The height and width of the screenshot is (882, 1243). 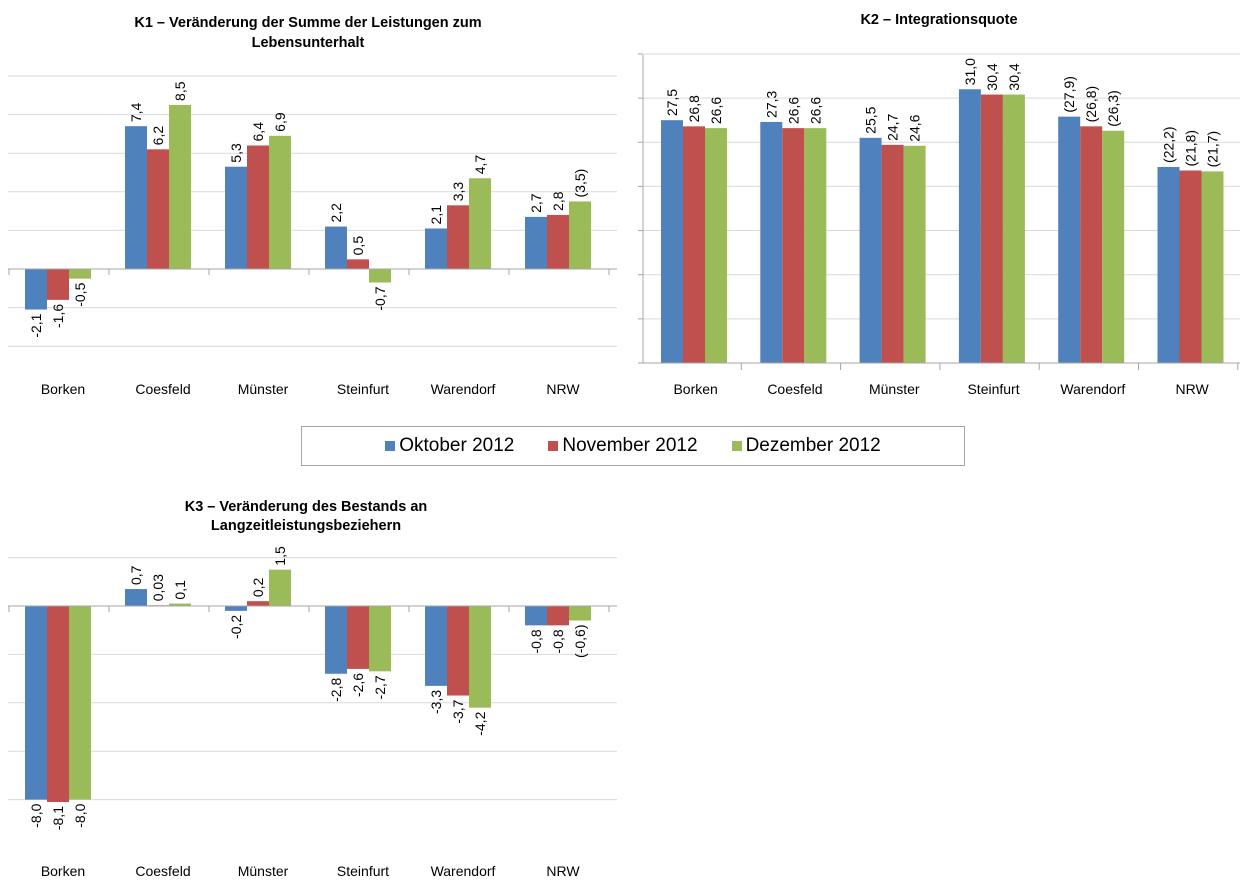 I want to click on k3-label-steinfurt-dezember-2012: -2,7, so click(x=380, y=687).